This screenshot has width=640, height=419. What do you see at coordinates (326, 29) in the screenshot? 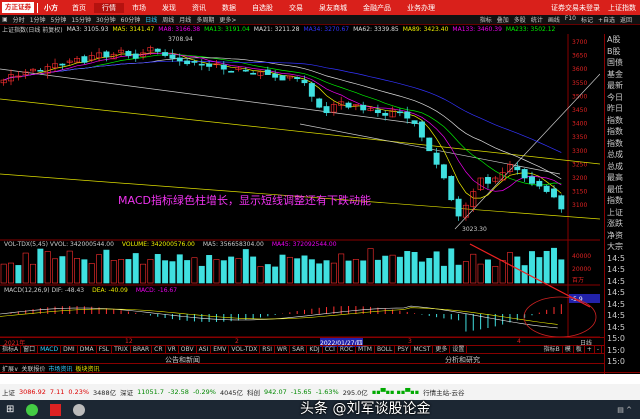
I see `ma-value: MA34: 3270.67` at bounding box center [326, 29].